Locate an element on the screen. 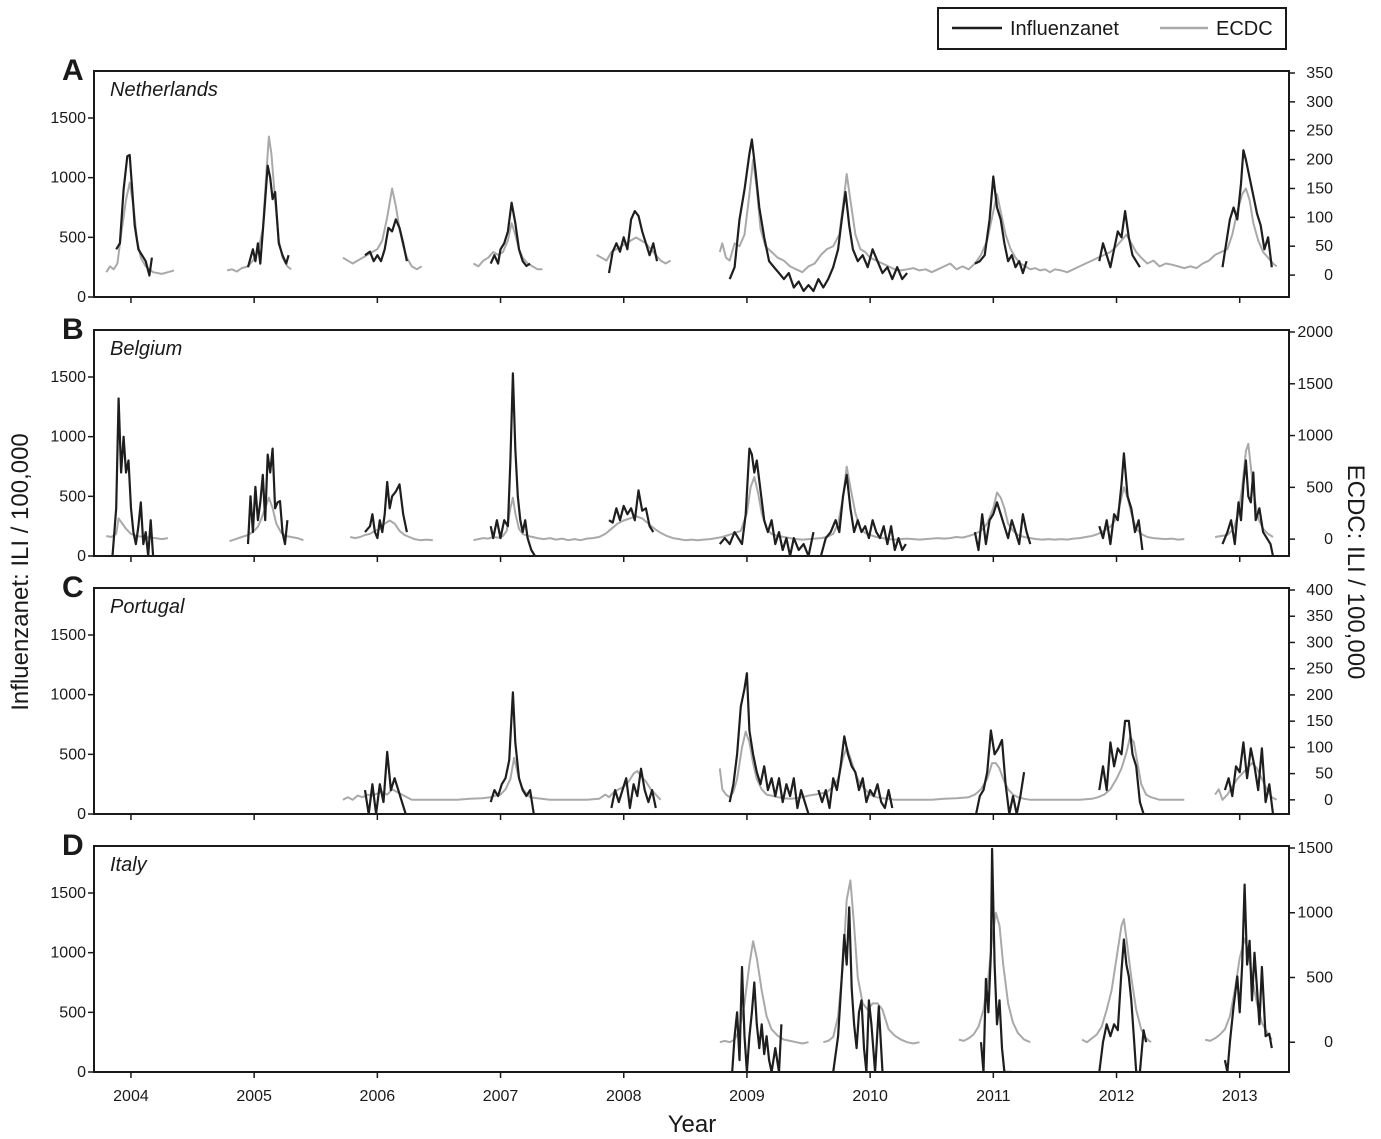  x-tick-label: 2012 is located at coordinates (1117, 1096).